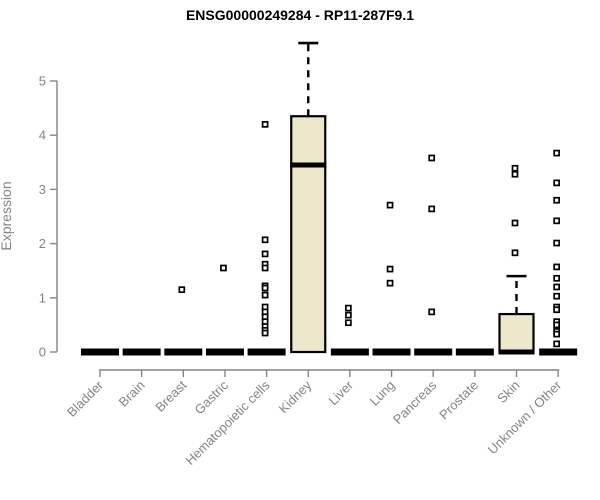  What do you see at coordinates (42, 352) in the screenshot?
I see `y-tick-label: 0` at bounding box center [42, 352].